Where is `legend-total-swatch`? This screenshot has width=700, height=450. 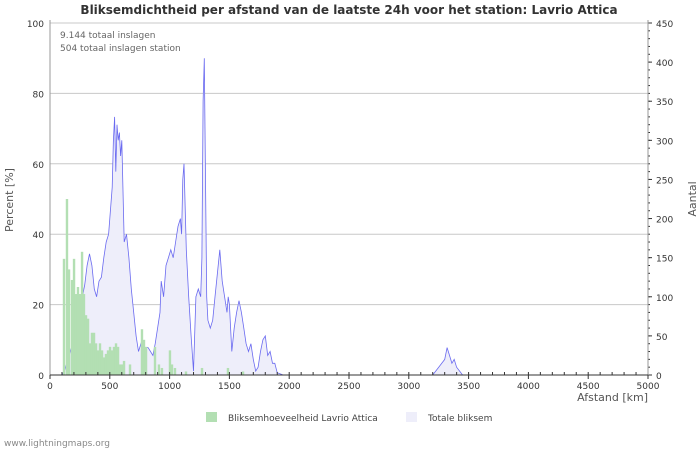 legend-total-swatch is located at coordinates (411, 417).